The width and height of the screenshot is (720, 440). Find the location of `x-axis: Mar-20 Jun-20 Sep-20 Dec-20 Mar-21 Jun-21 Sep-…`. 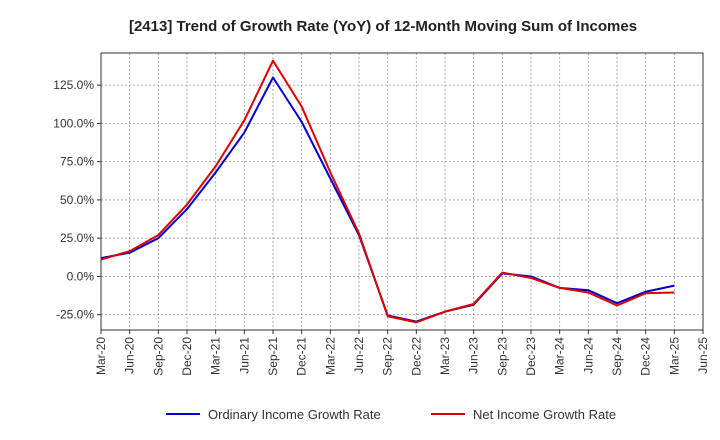

x-axis: Mar-20 Jun-20 Sep-20 Dec-20 Mar-21 Jun-21 Sep-… is located at coordinates (402, 353).